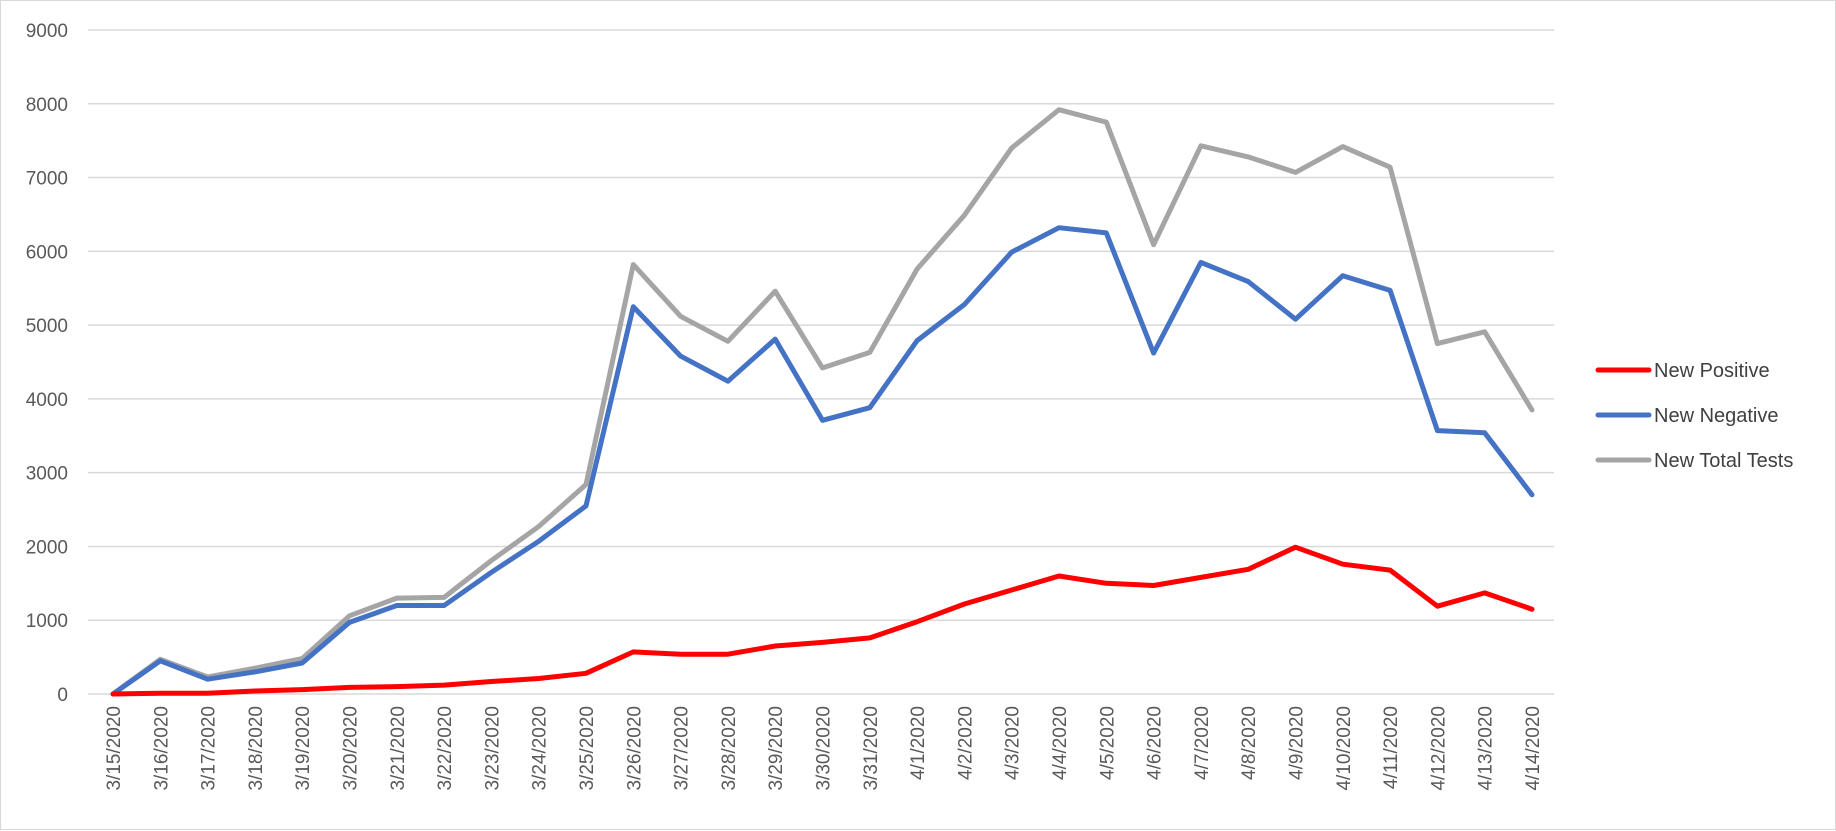  What do you see at coordinates (1486, 748) in the screenshot?
I see `x-tick-label: 4/13/2020` at bounding box center [1486, 748].